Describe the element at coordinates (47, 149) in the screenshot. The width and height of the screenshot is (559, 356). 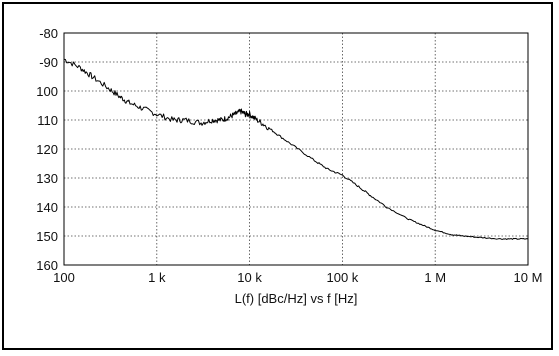
I see `y-tick-label: 120` at that location.